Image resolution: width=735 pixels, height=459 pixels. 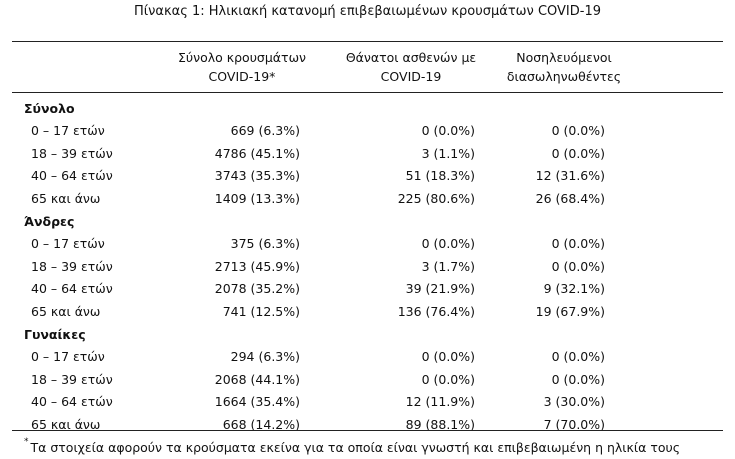 What do you see at coordinates (448, 153) in the screenshot?
I see `cell-deaths: 3 (1.1%)` at bounding box center [448, 153].